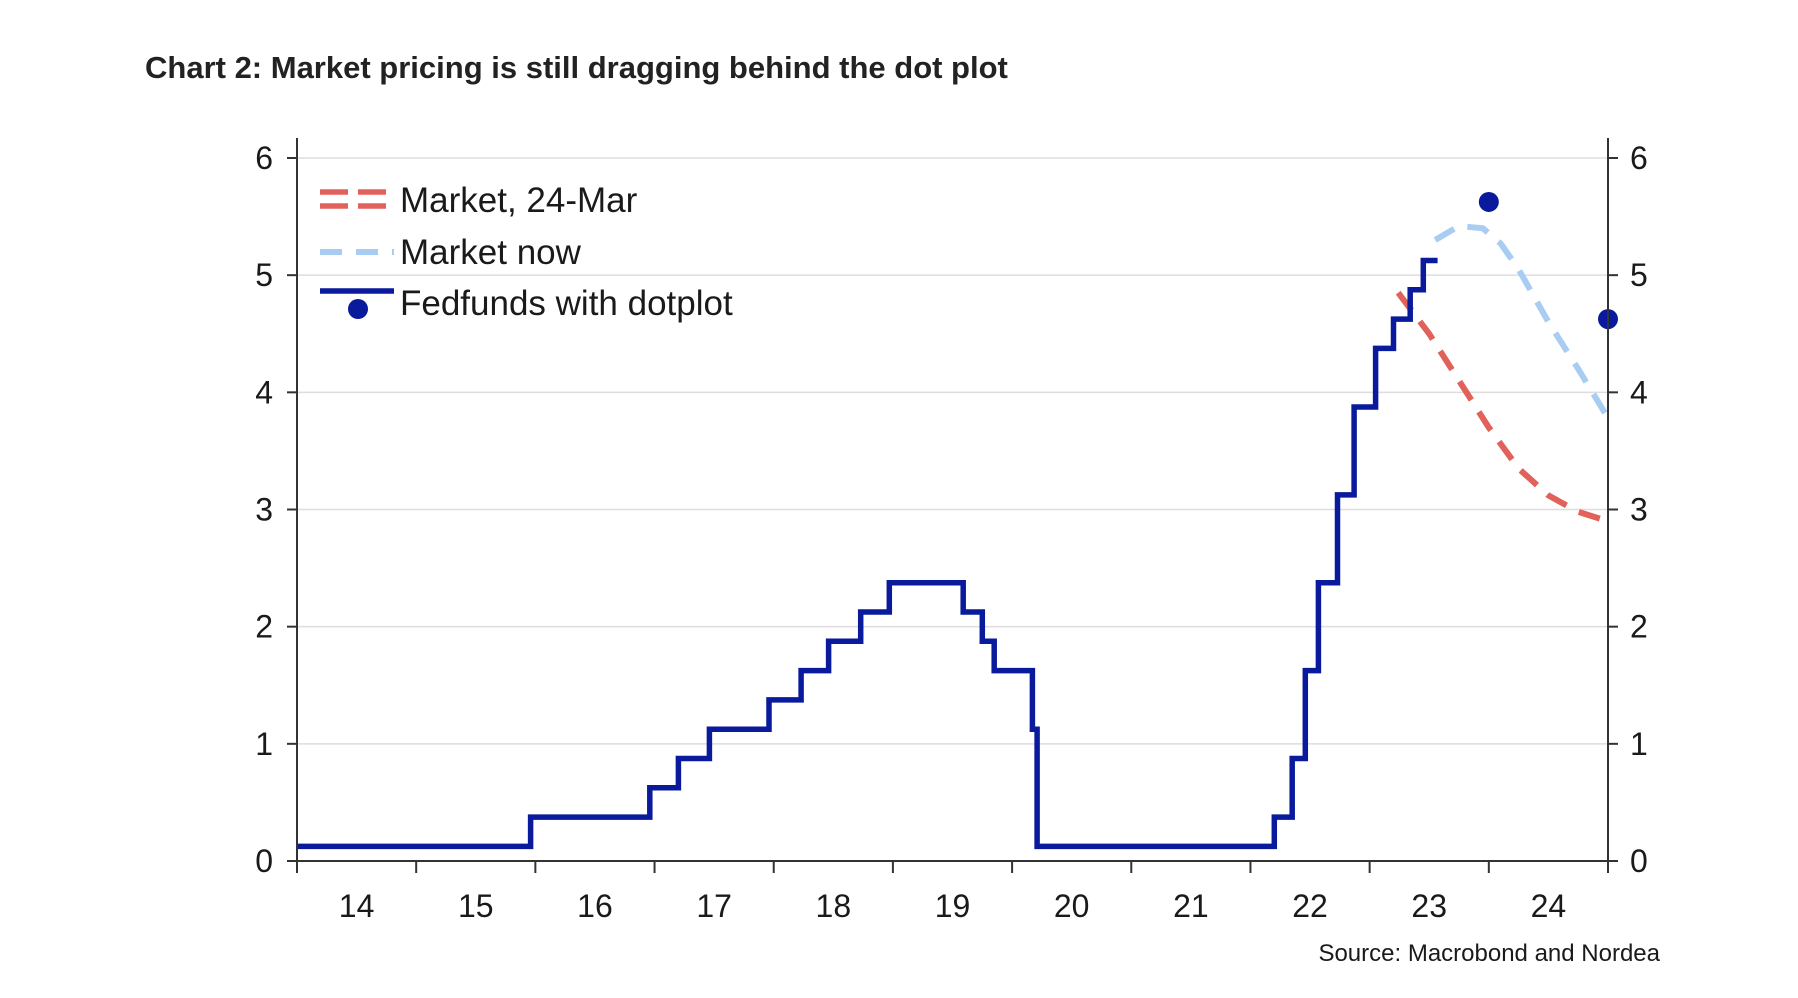 Image resolution: width=1798 pixels, height=998 pixels. I want to click on x-tick-label-22: 22, so click(1310, 906).